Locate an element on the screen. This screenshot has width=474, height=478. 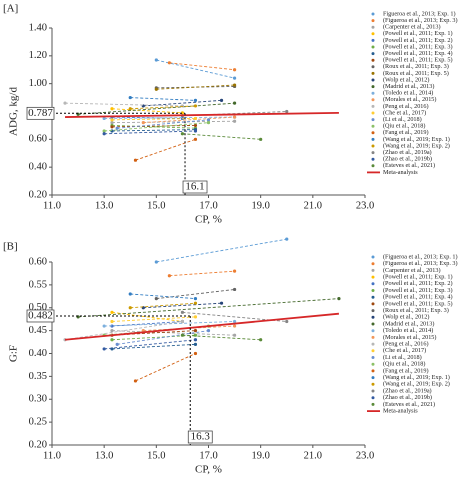
legend-label: (Zhao et al., 2019a) is located at coordinates (407, 390).